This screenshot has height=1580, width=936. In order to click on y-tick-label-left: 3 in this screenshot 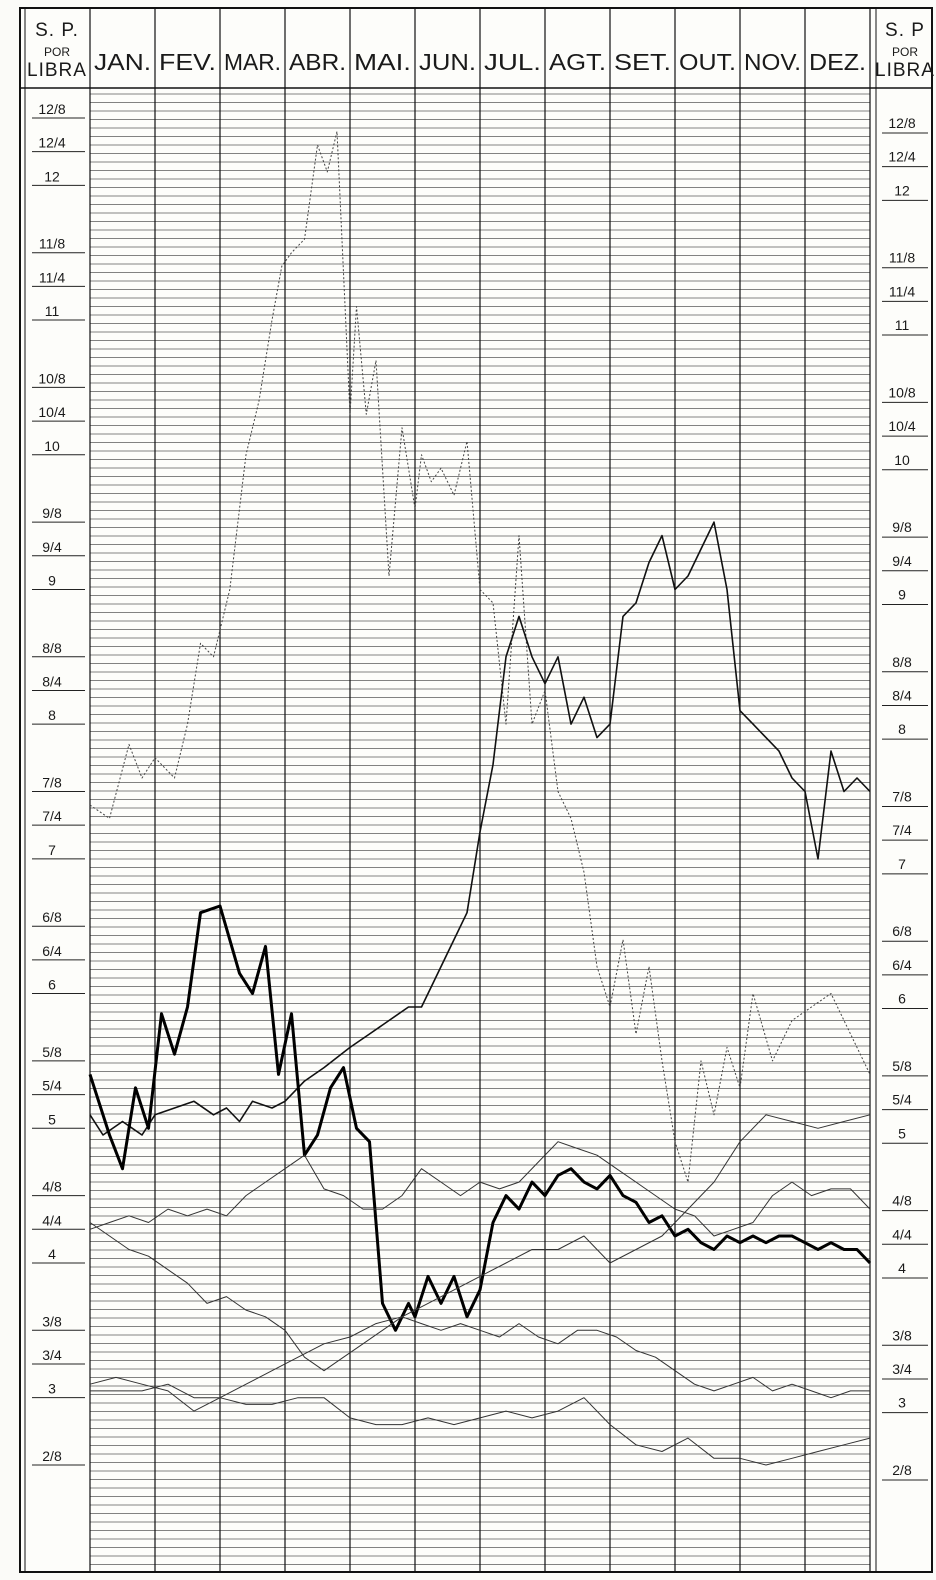, I will do `click(52, 1389)`.